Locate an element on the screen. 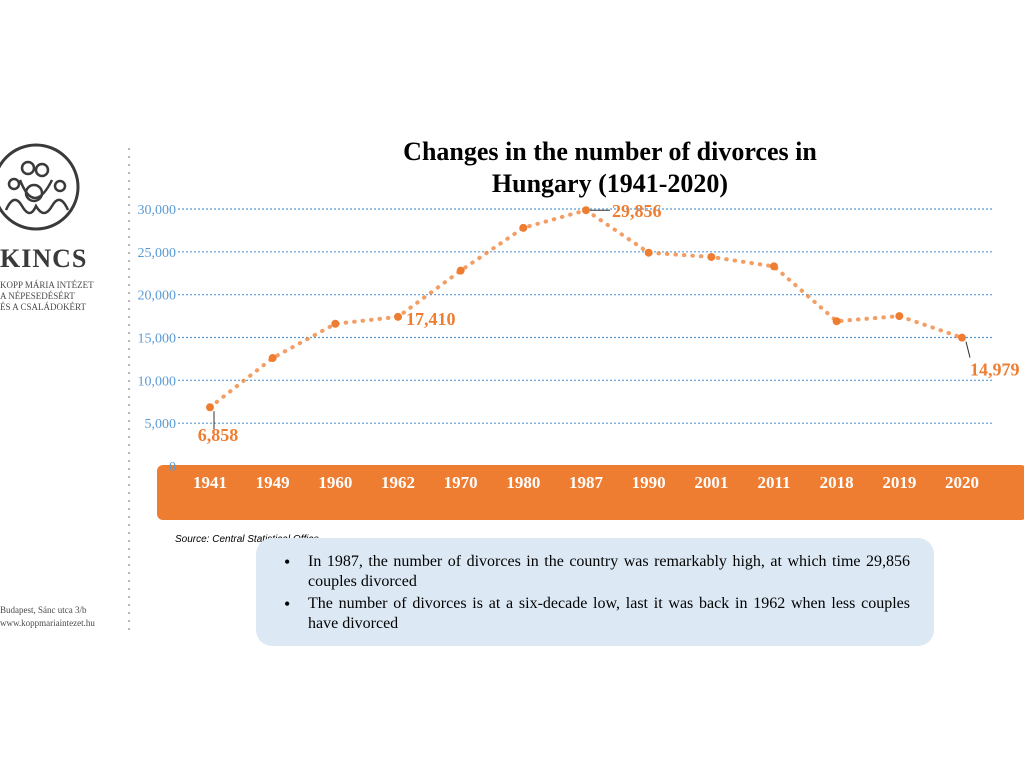  y-tick-label: 5,000 is located at coordinates (161, 424).